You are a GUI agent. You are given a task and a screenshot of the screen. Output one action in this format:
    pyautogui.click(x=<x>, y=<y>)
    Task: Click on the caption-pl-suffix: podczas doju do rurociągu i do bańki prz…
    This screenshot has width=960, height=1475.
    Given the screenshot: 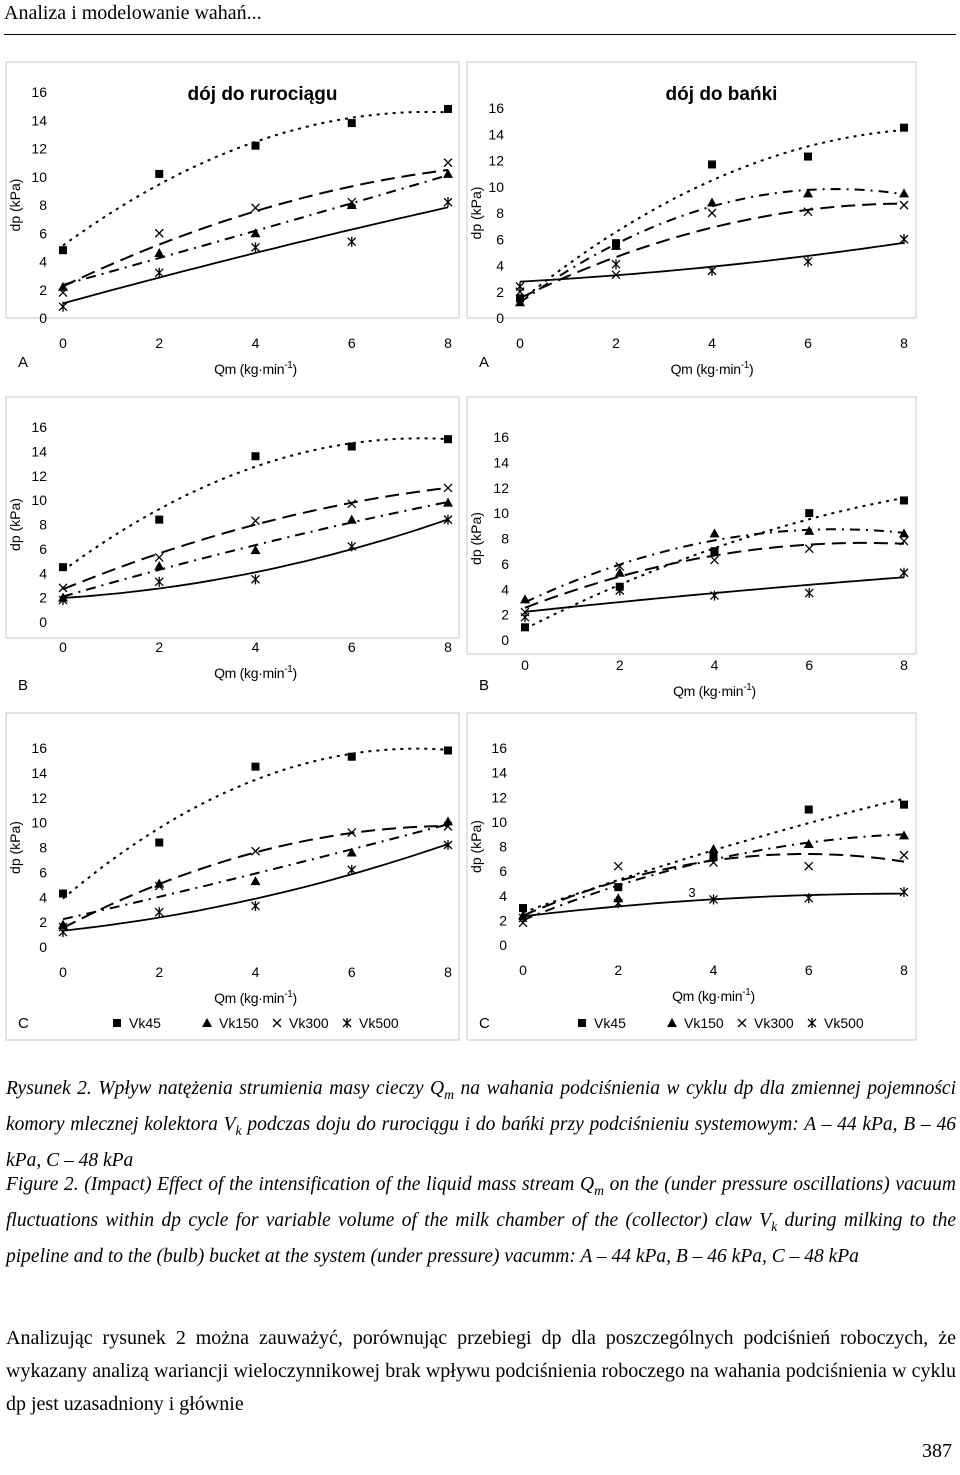 What is the action you would take?
    pyautogui.click(x=481, y=1142)
    